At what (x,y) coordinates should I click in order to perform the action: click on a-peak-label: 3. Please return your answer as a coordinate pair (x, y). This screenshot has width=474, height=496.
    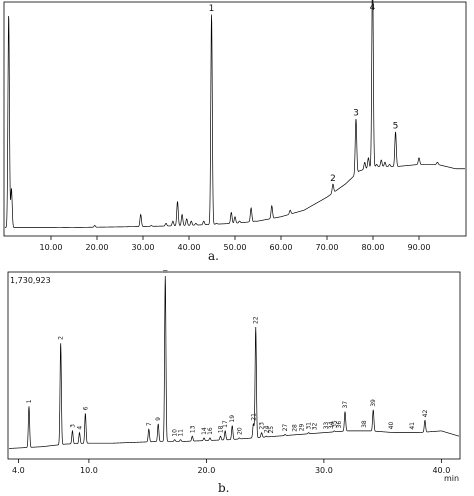
    Looking at the image, I should click on (356, 114).